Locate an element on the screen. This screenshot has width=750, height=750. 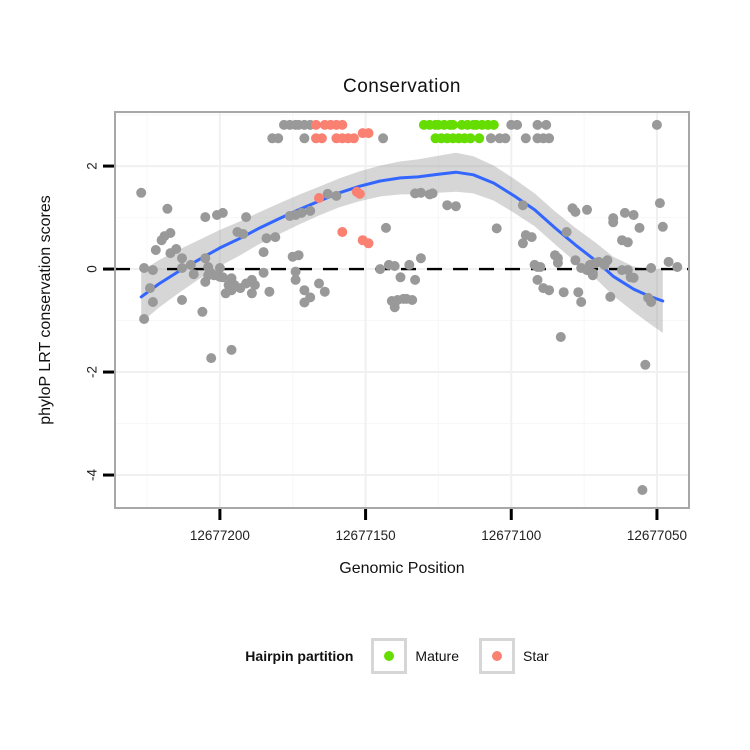
y-tick-label: -4 is located at coordinates (92, 475).